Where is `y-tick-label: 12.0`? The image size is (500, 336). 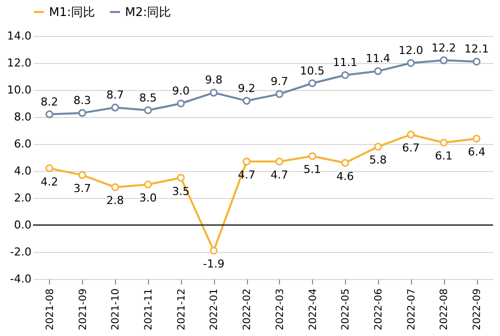 y-tick-label: 12.0 is located at coordinates (19, 63).